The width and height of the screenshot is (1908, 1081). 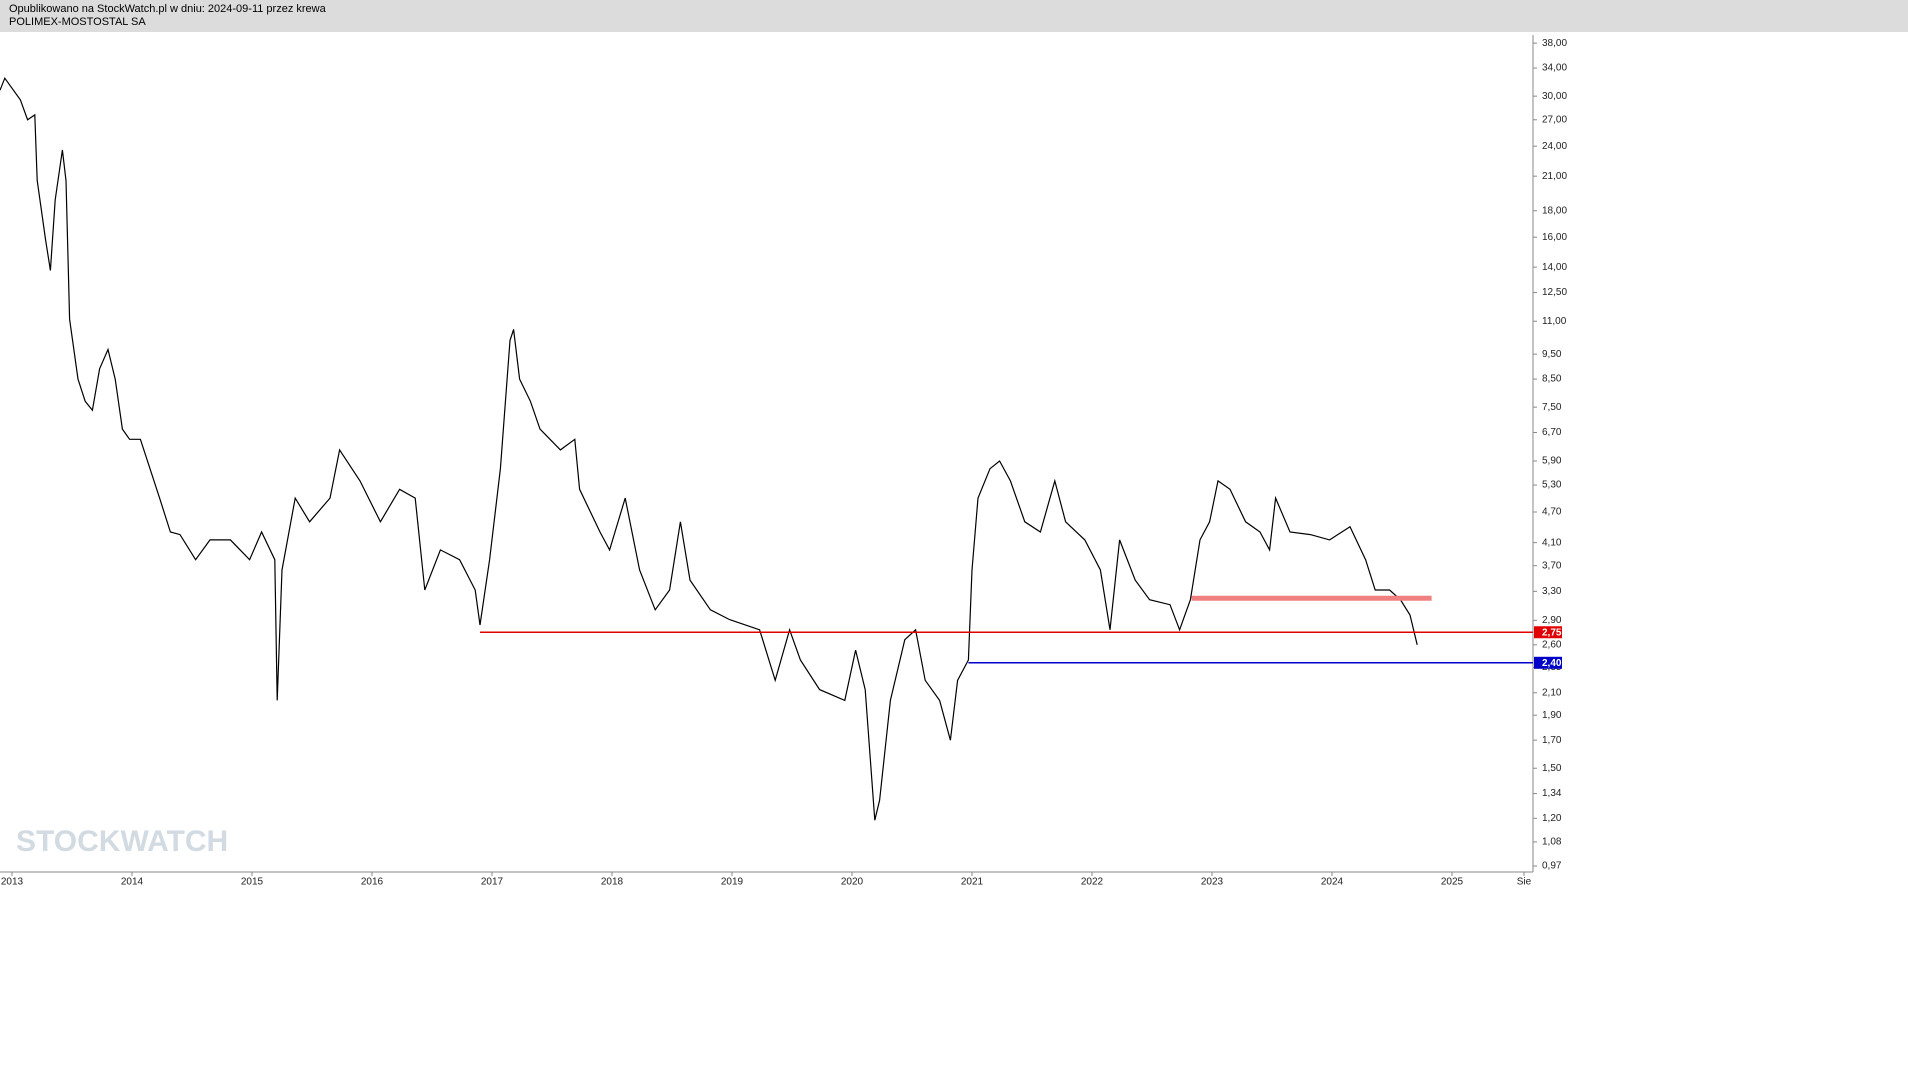 What do you see at coordinates (972, 882) in the screenshot?
I see `x-tick-label: 2021` at bounding box center [972, 882].